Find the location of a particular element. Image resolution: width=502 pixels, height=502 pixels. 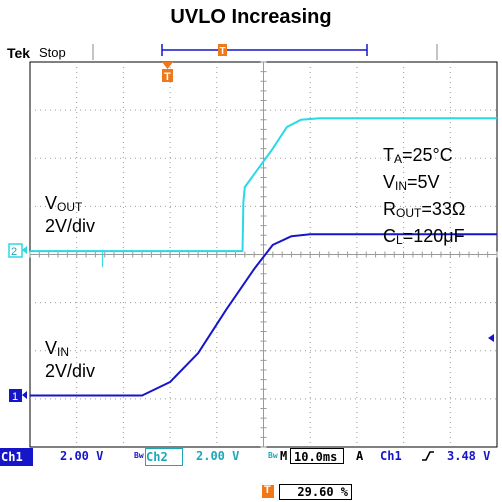

vout-label: VOUT is located at coordinates (64, 203).